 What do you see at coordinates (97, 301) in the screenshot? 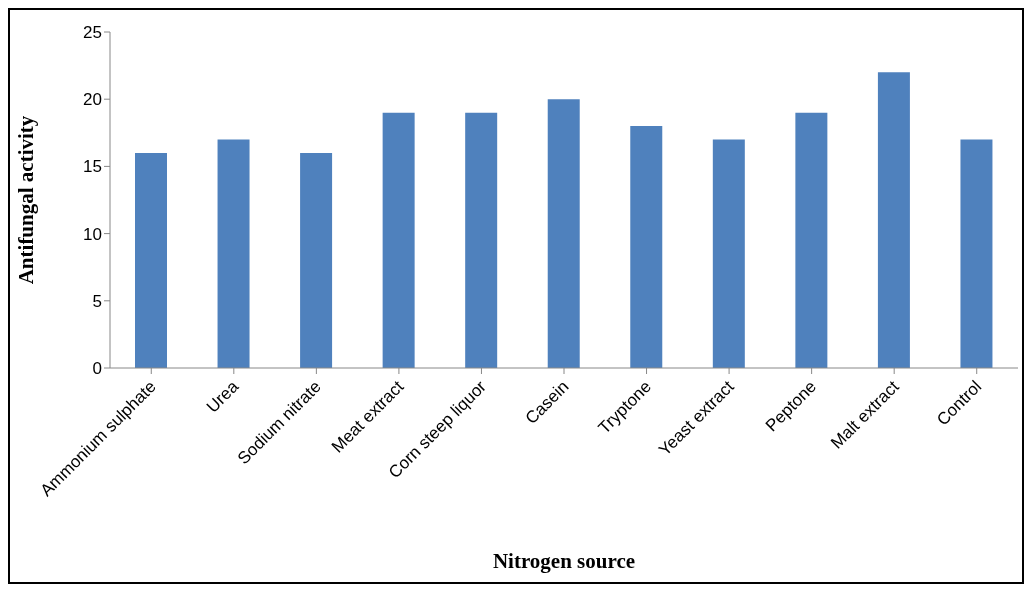
I see `y-tick-label: 5` at bounding box center [97, 301].